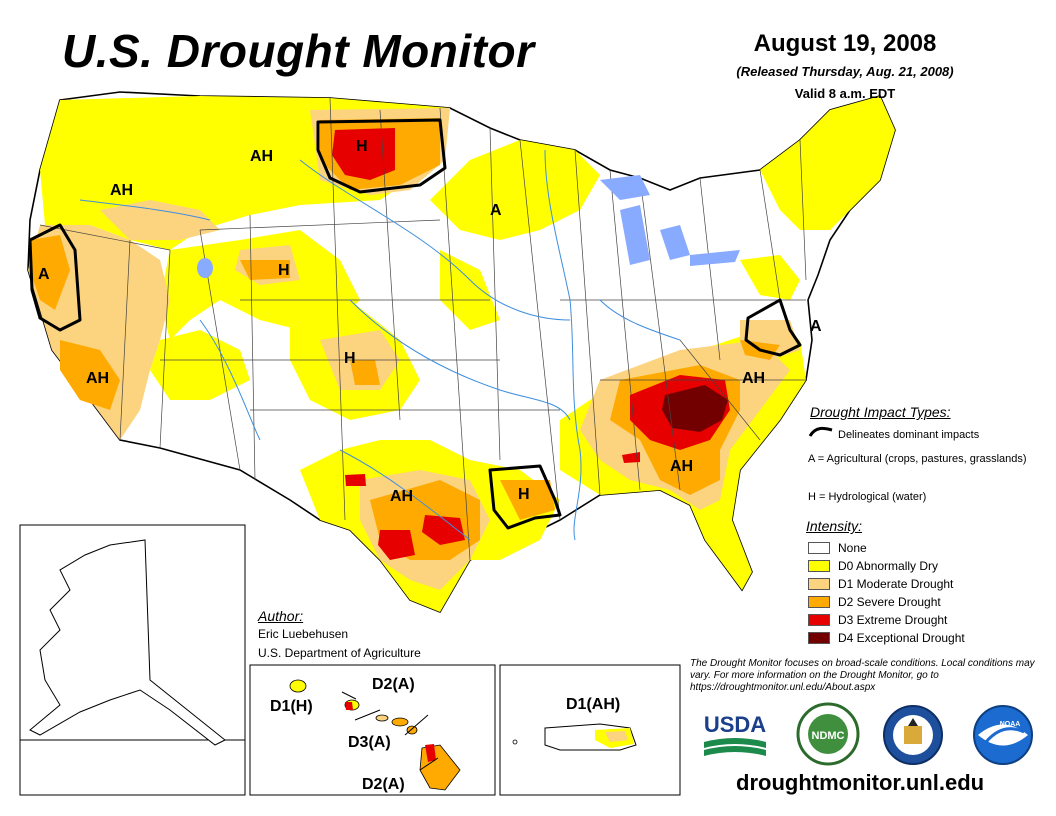 The image size is (1056, 816). What do you see at coordinates (298, 51) in the screenshot?
I see `page-title: U.S. Drought Monitor` at bounding box center [298, 51].